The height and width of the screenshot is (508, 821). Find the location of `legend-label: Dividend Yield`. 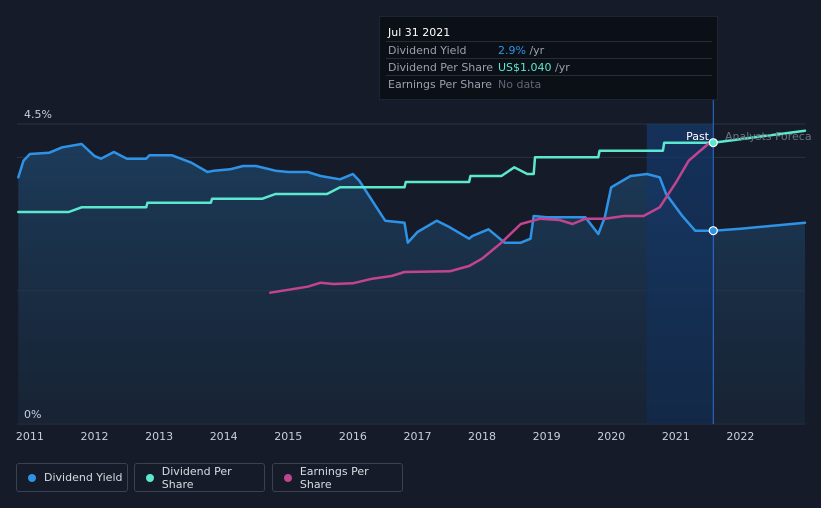

legend-label: Dividend Yield is located at coordinates (83, 477).